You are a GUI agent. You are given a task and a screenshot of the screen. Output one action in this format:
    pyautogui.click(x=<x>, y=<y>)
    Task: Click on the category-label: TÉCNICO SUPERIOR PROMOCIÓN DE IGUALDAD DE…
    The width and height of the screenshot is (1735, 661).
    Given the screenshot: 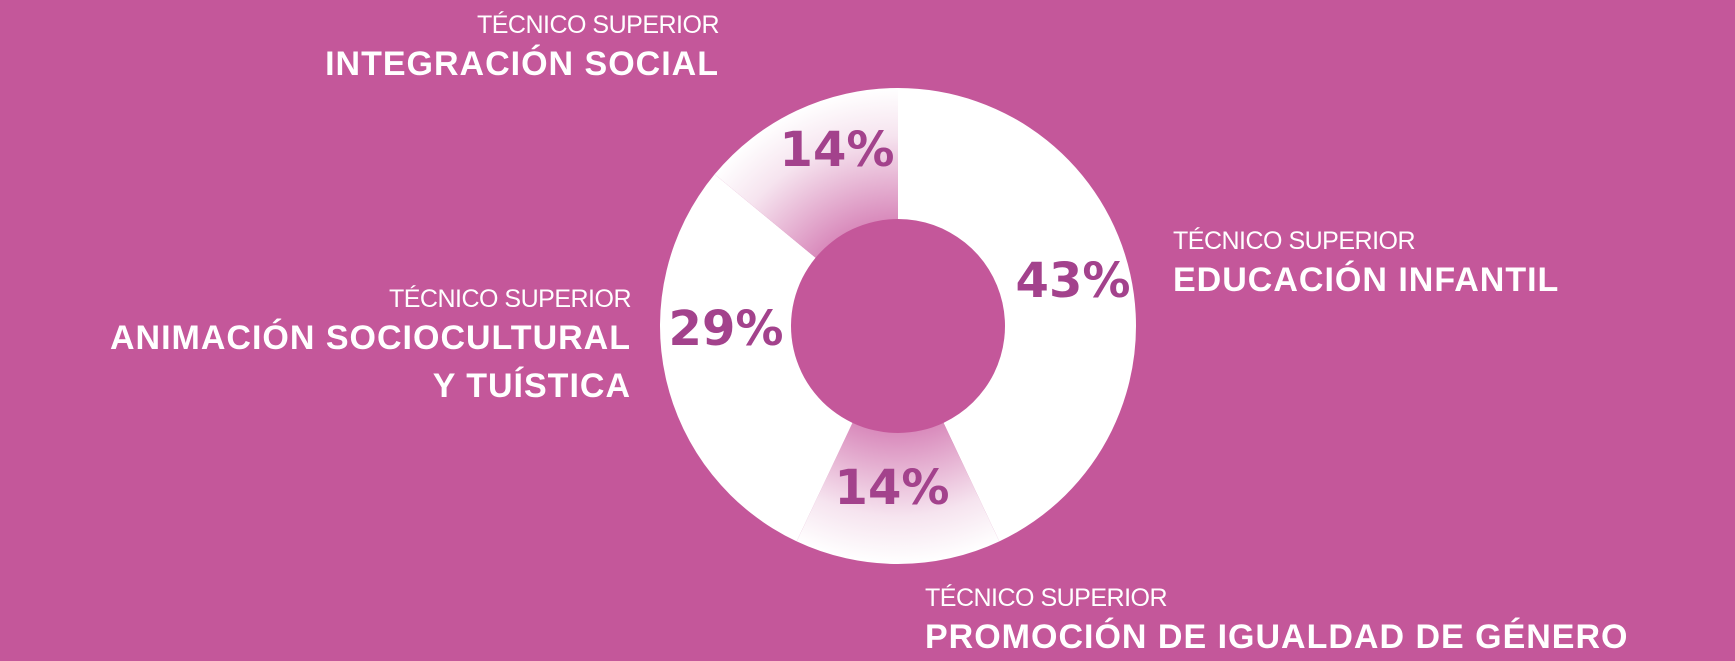 What is the action you would take?
    pyautogui.click(x=1276, y=622)
    